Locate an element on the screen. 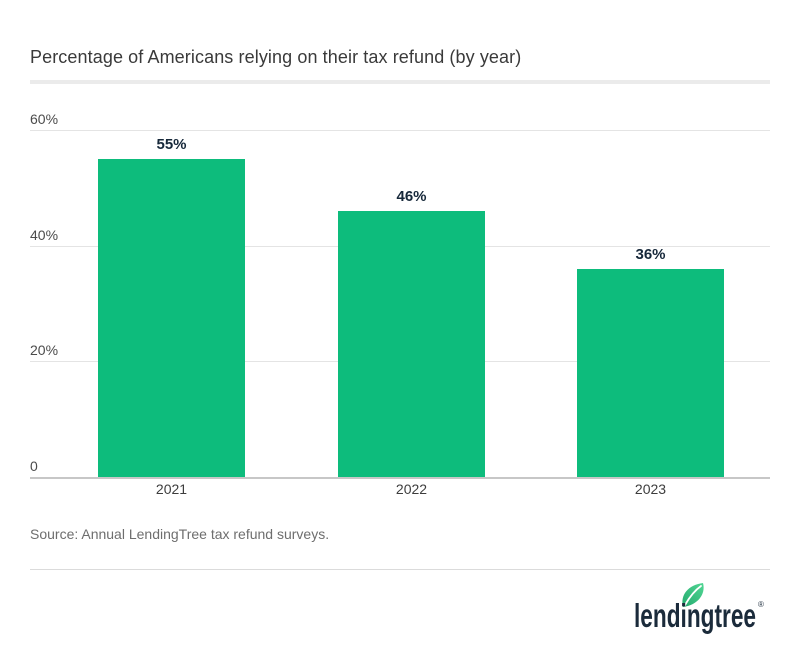  footer-divider is located at coordinates (400, 569).